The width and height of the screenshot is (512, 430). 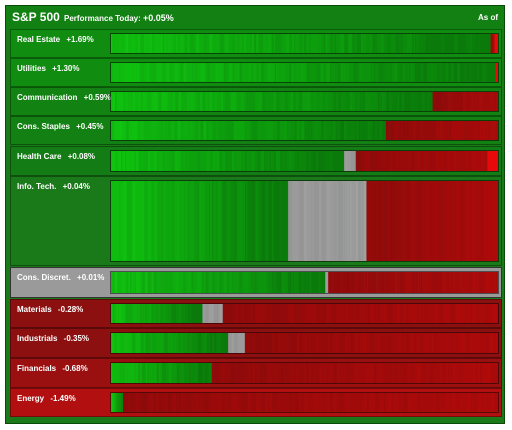 What do you see at coordinates (255, 18) in the screenshot?
I see `header-bar: S&P 500 Performance Today: +0.05% As of` at bounding box center [255, 18].